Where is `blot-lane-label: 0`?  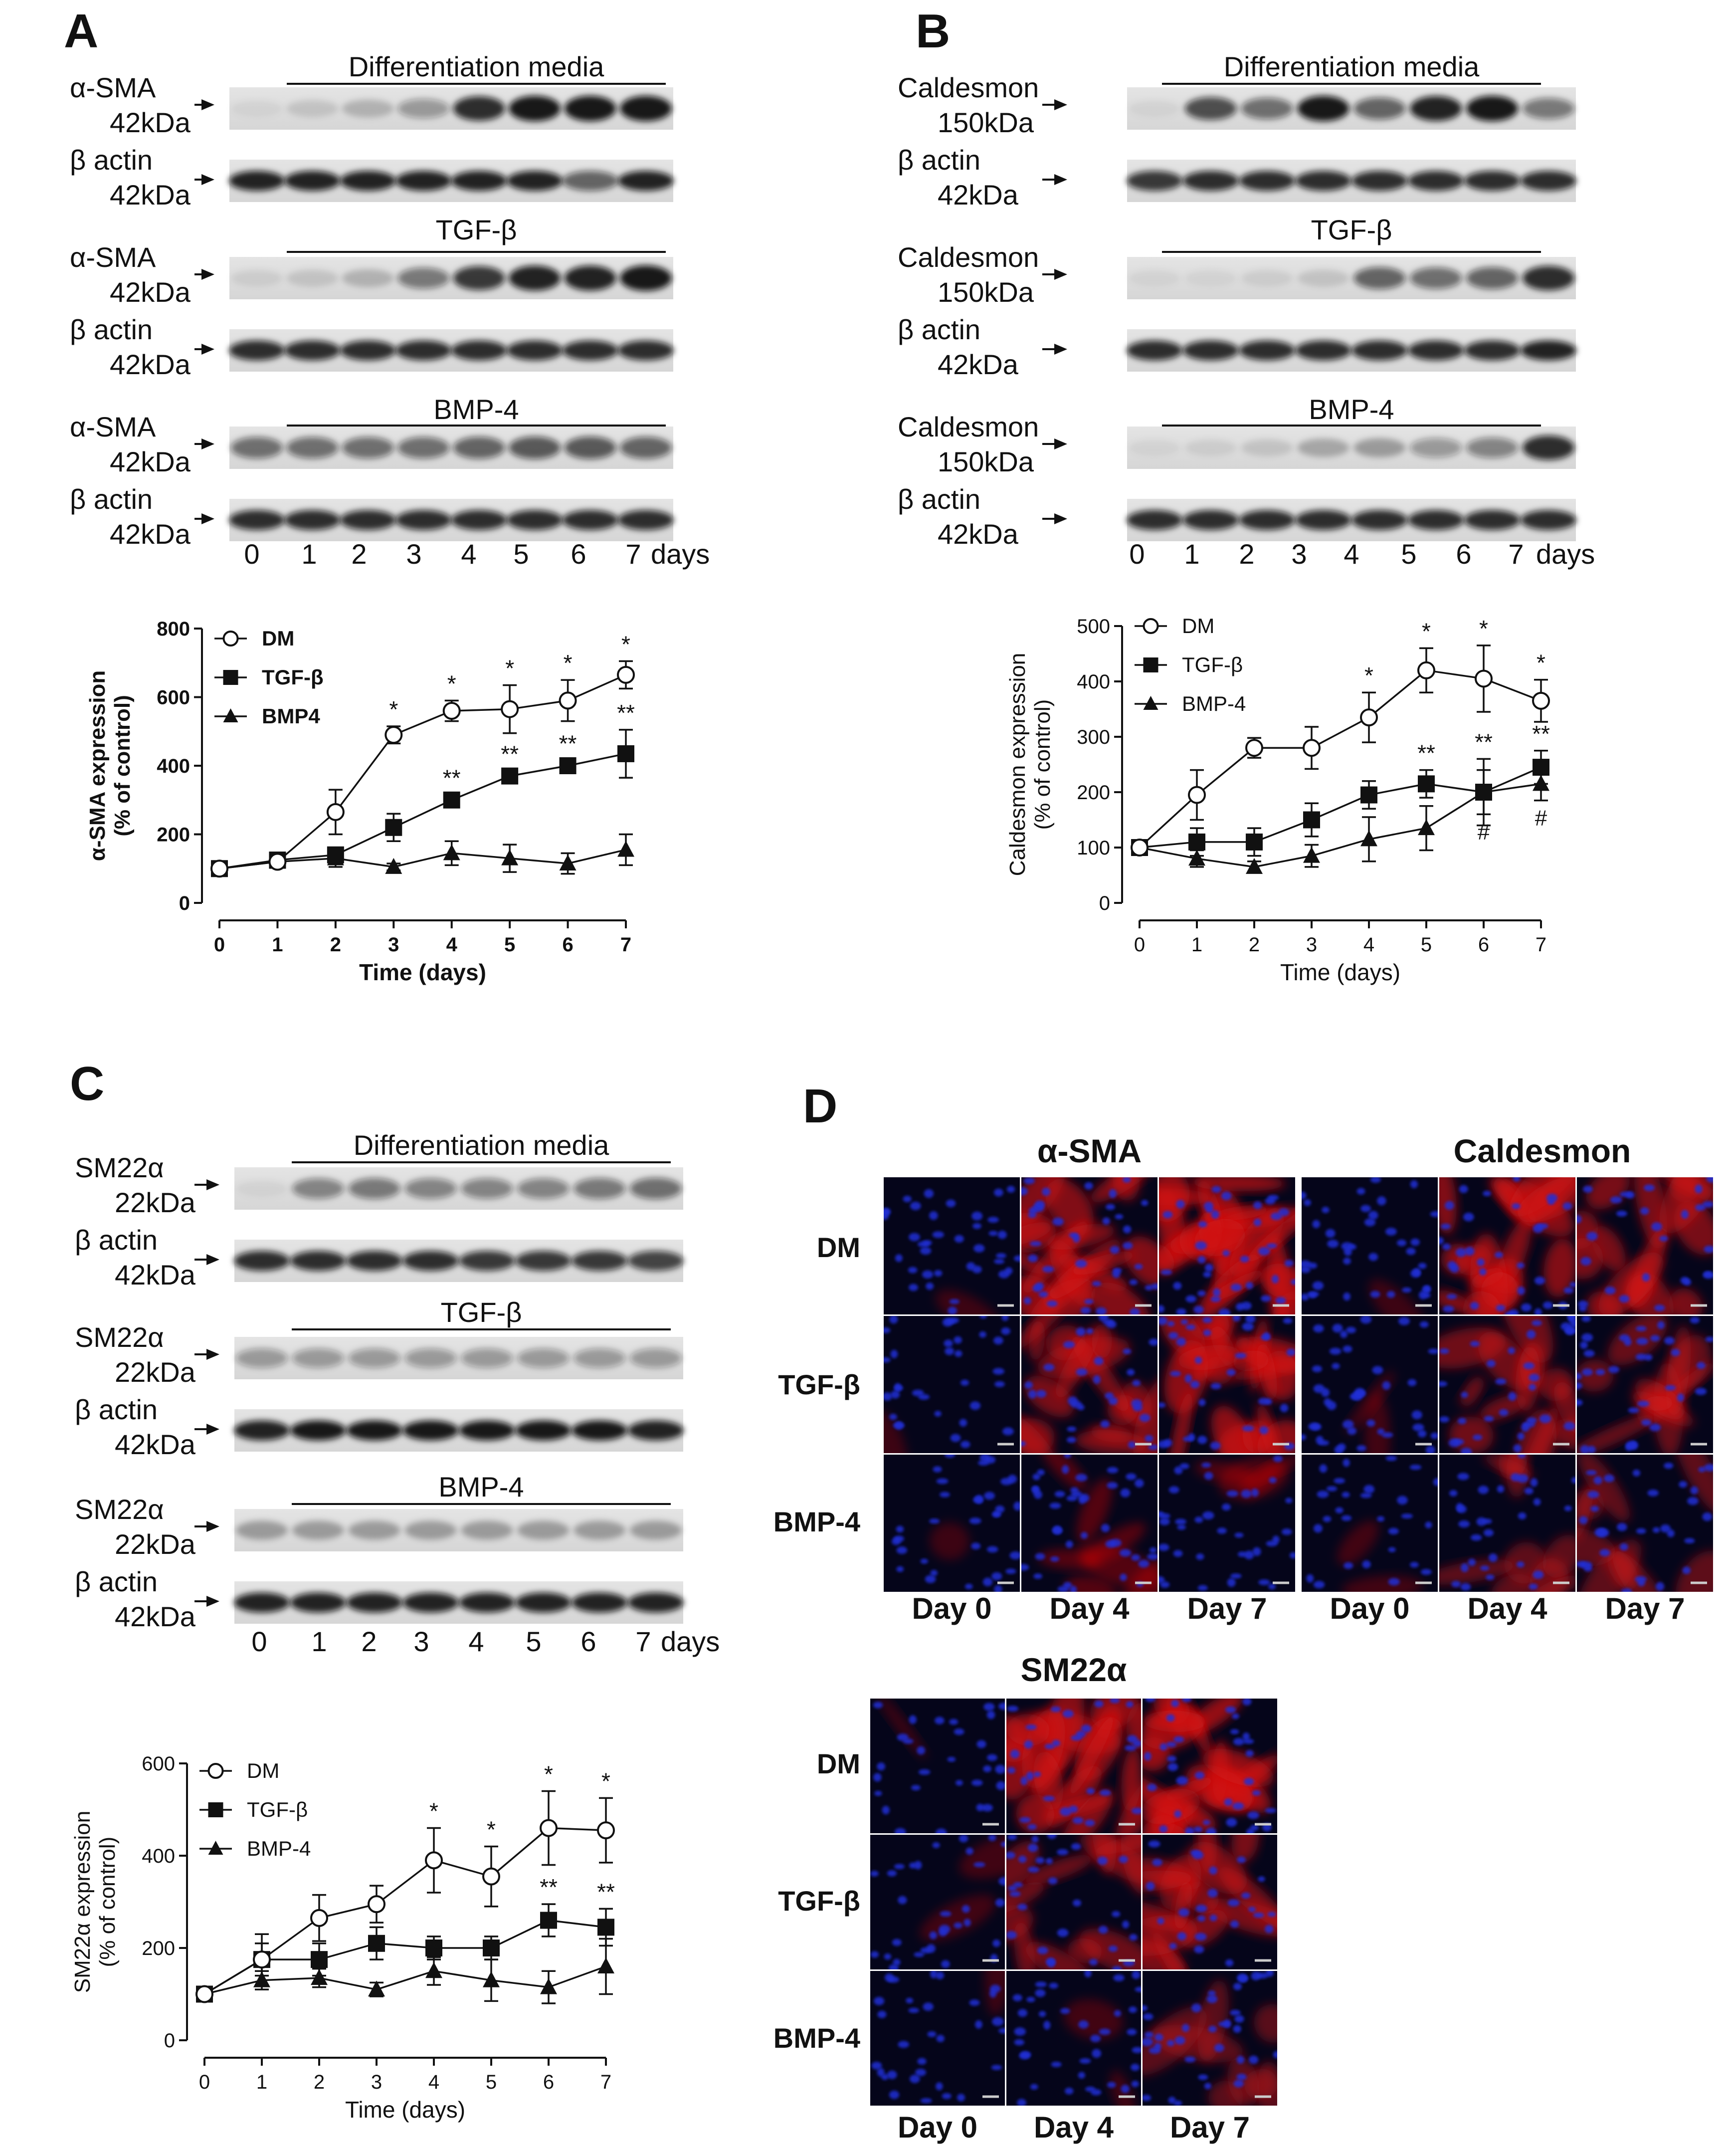 blot-lane-label: 0 is located at coordinates (259, 1641).